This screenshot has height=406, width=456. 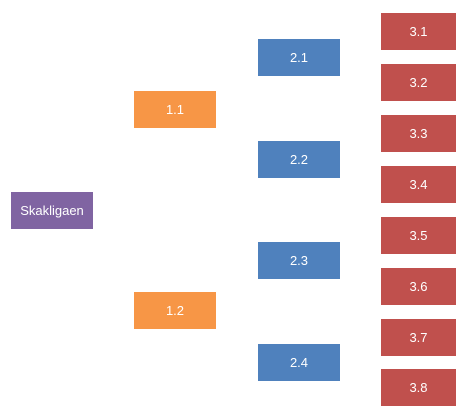 I want to click on node-3-6: 3.6, so click(x=418, y=286).